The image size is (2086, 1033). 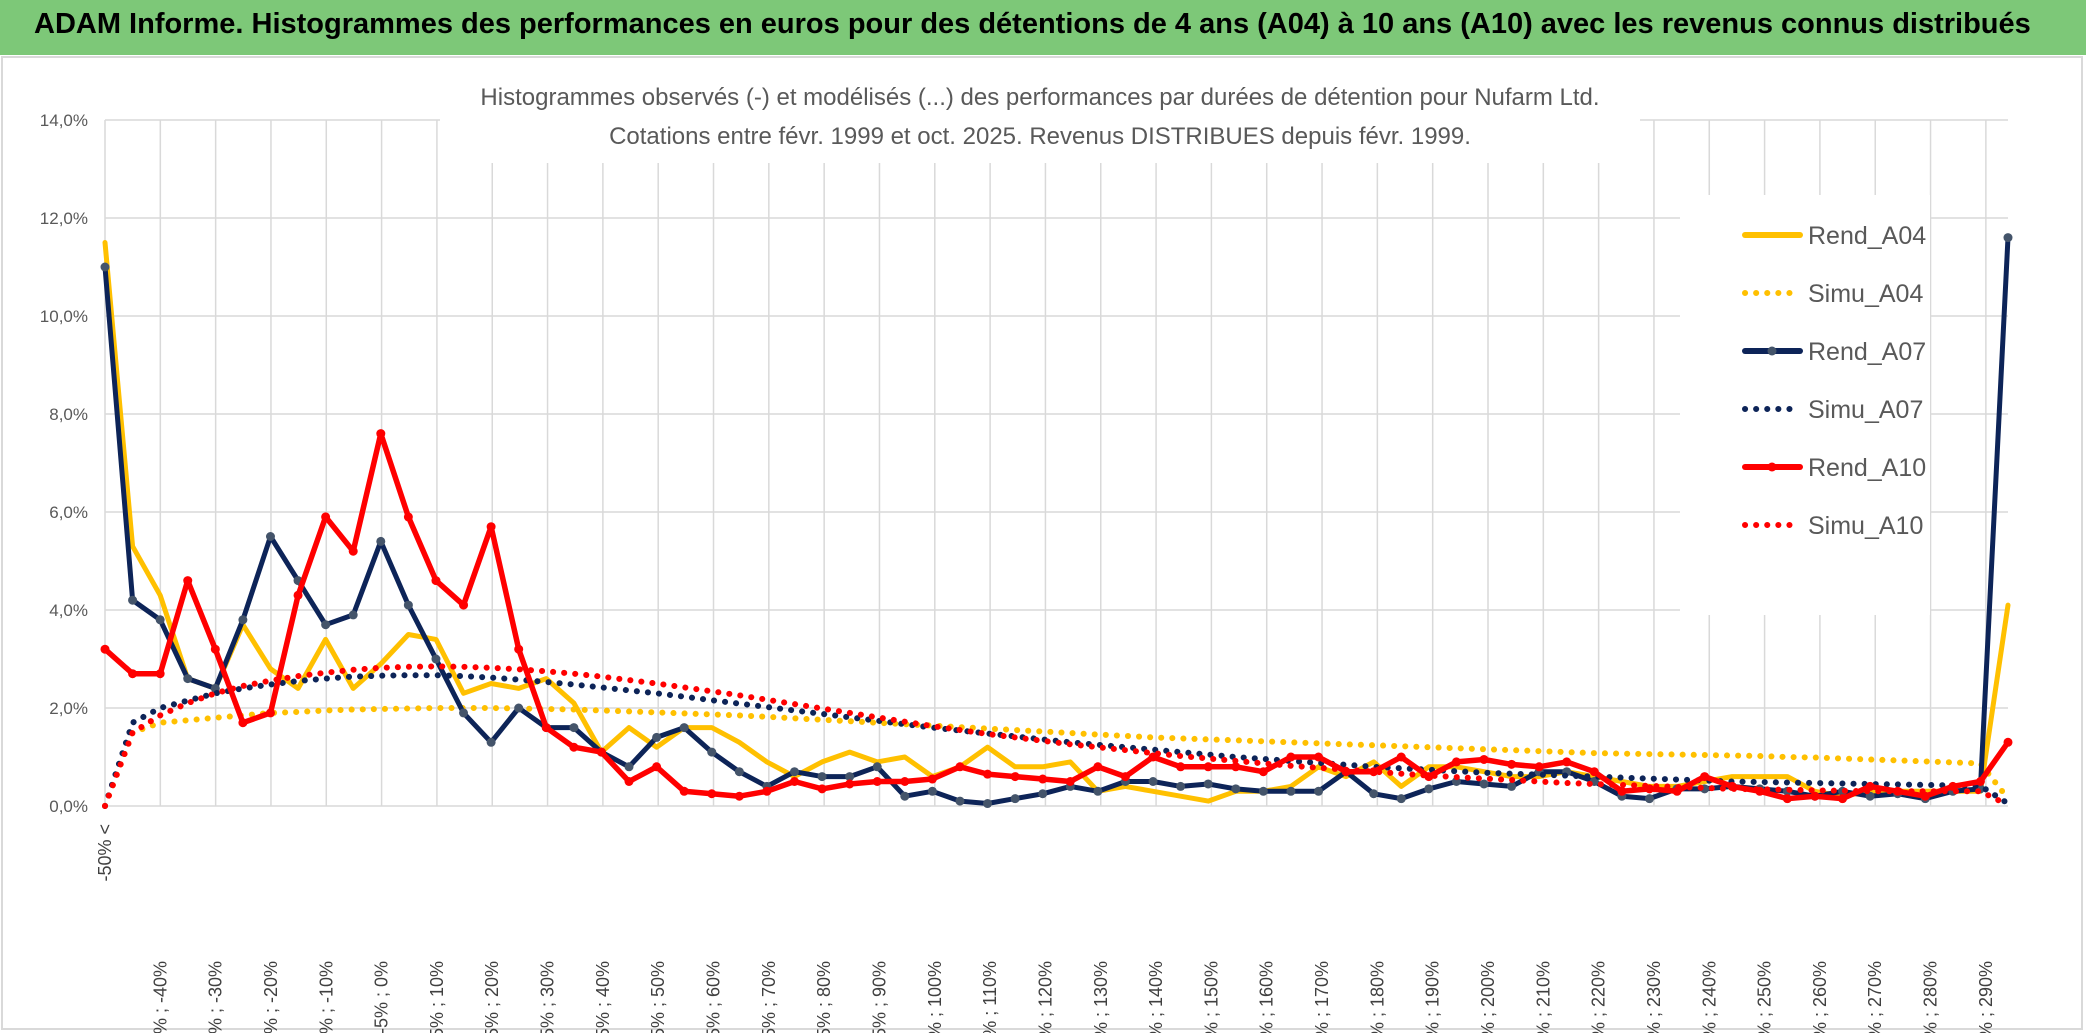 What do you see at coordinates (216, 997) in the screenshot?
I see `x-tick-label: [ -35% ; -30%` at bounding box center [216, 997].